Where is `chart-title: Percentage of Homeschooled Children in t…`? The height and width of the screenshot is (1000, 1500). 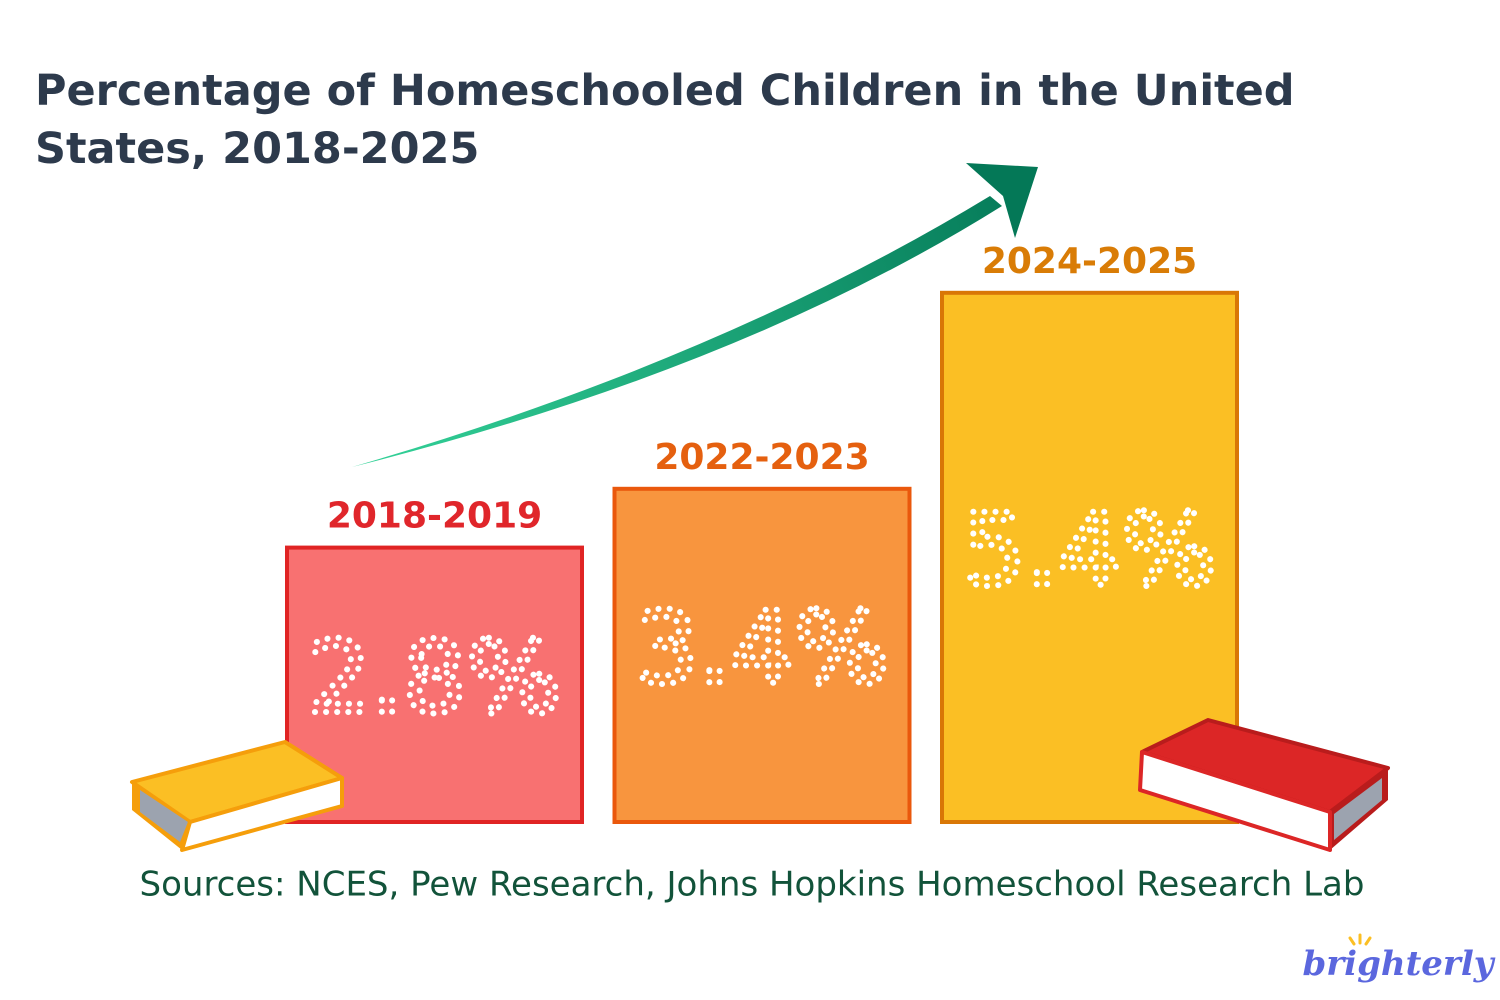 chart-title: Percentage of Homeschooled Children in t… is located at coordinates (665, 120).